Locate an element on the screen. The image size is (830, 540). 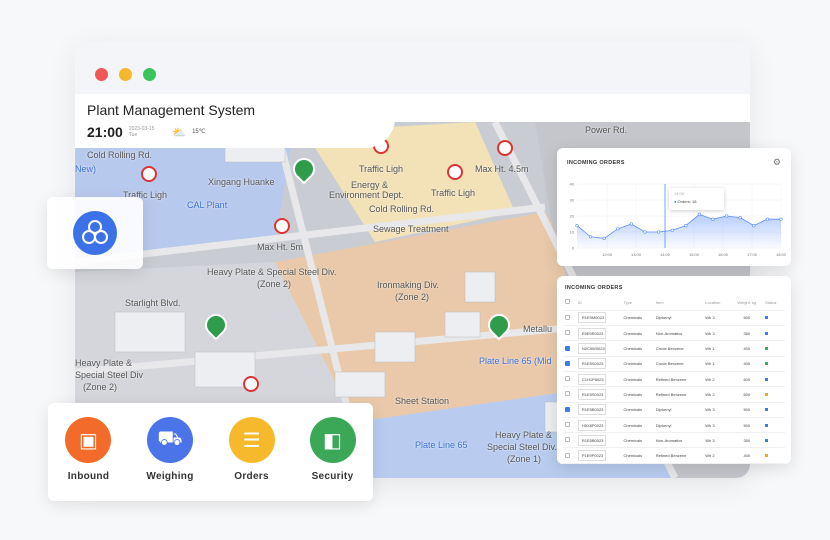
orders-button: ☰ Orders is located at coordinates (251, 459).